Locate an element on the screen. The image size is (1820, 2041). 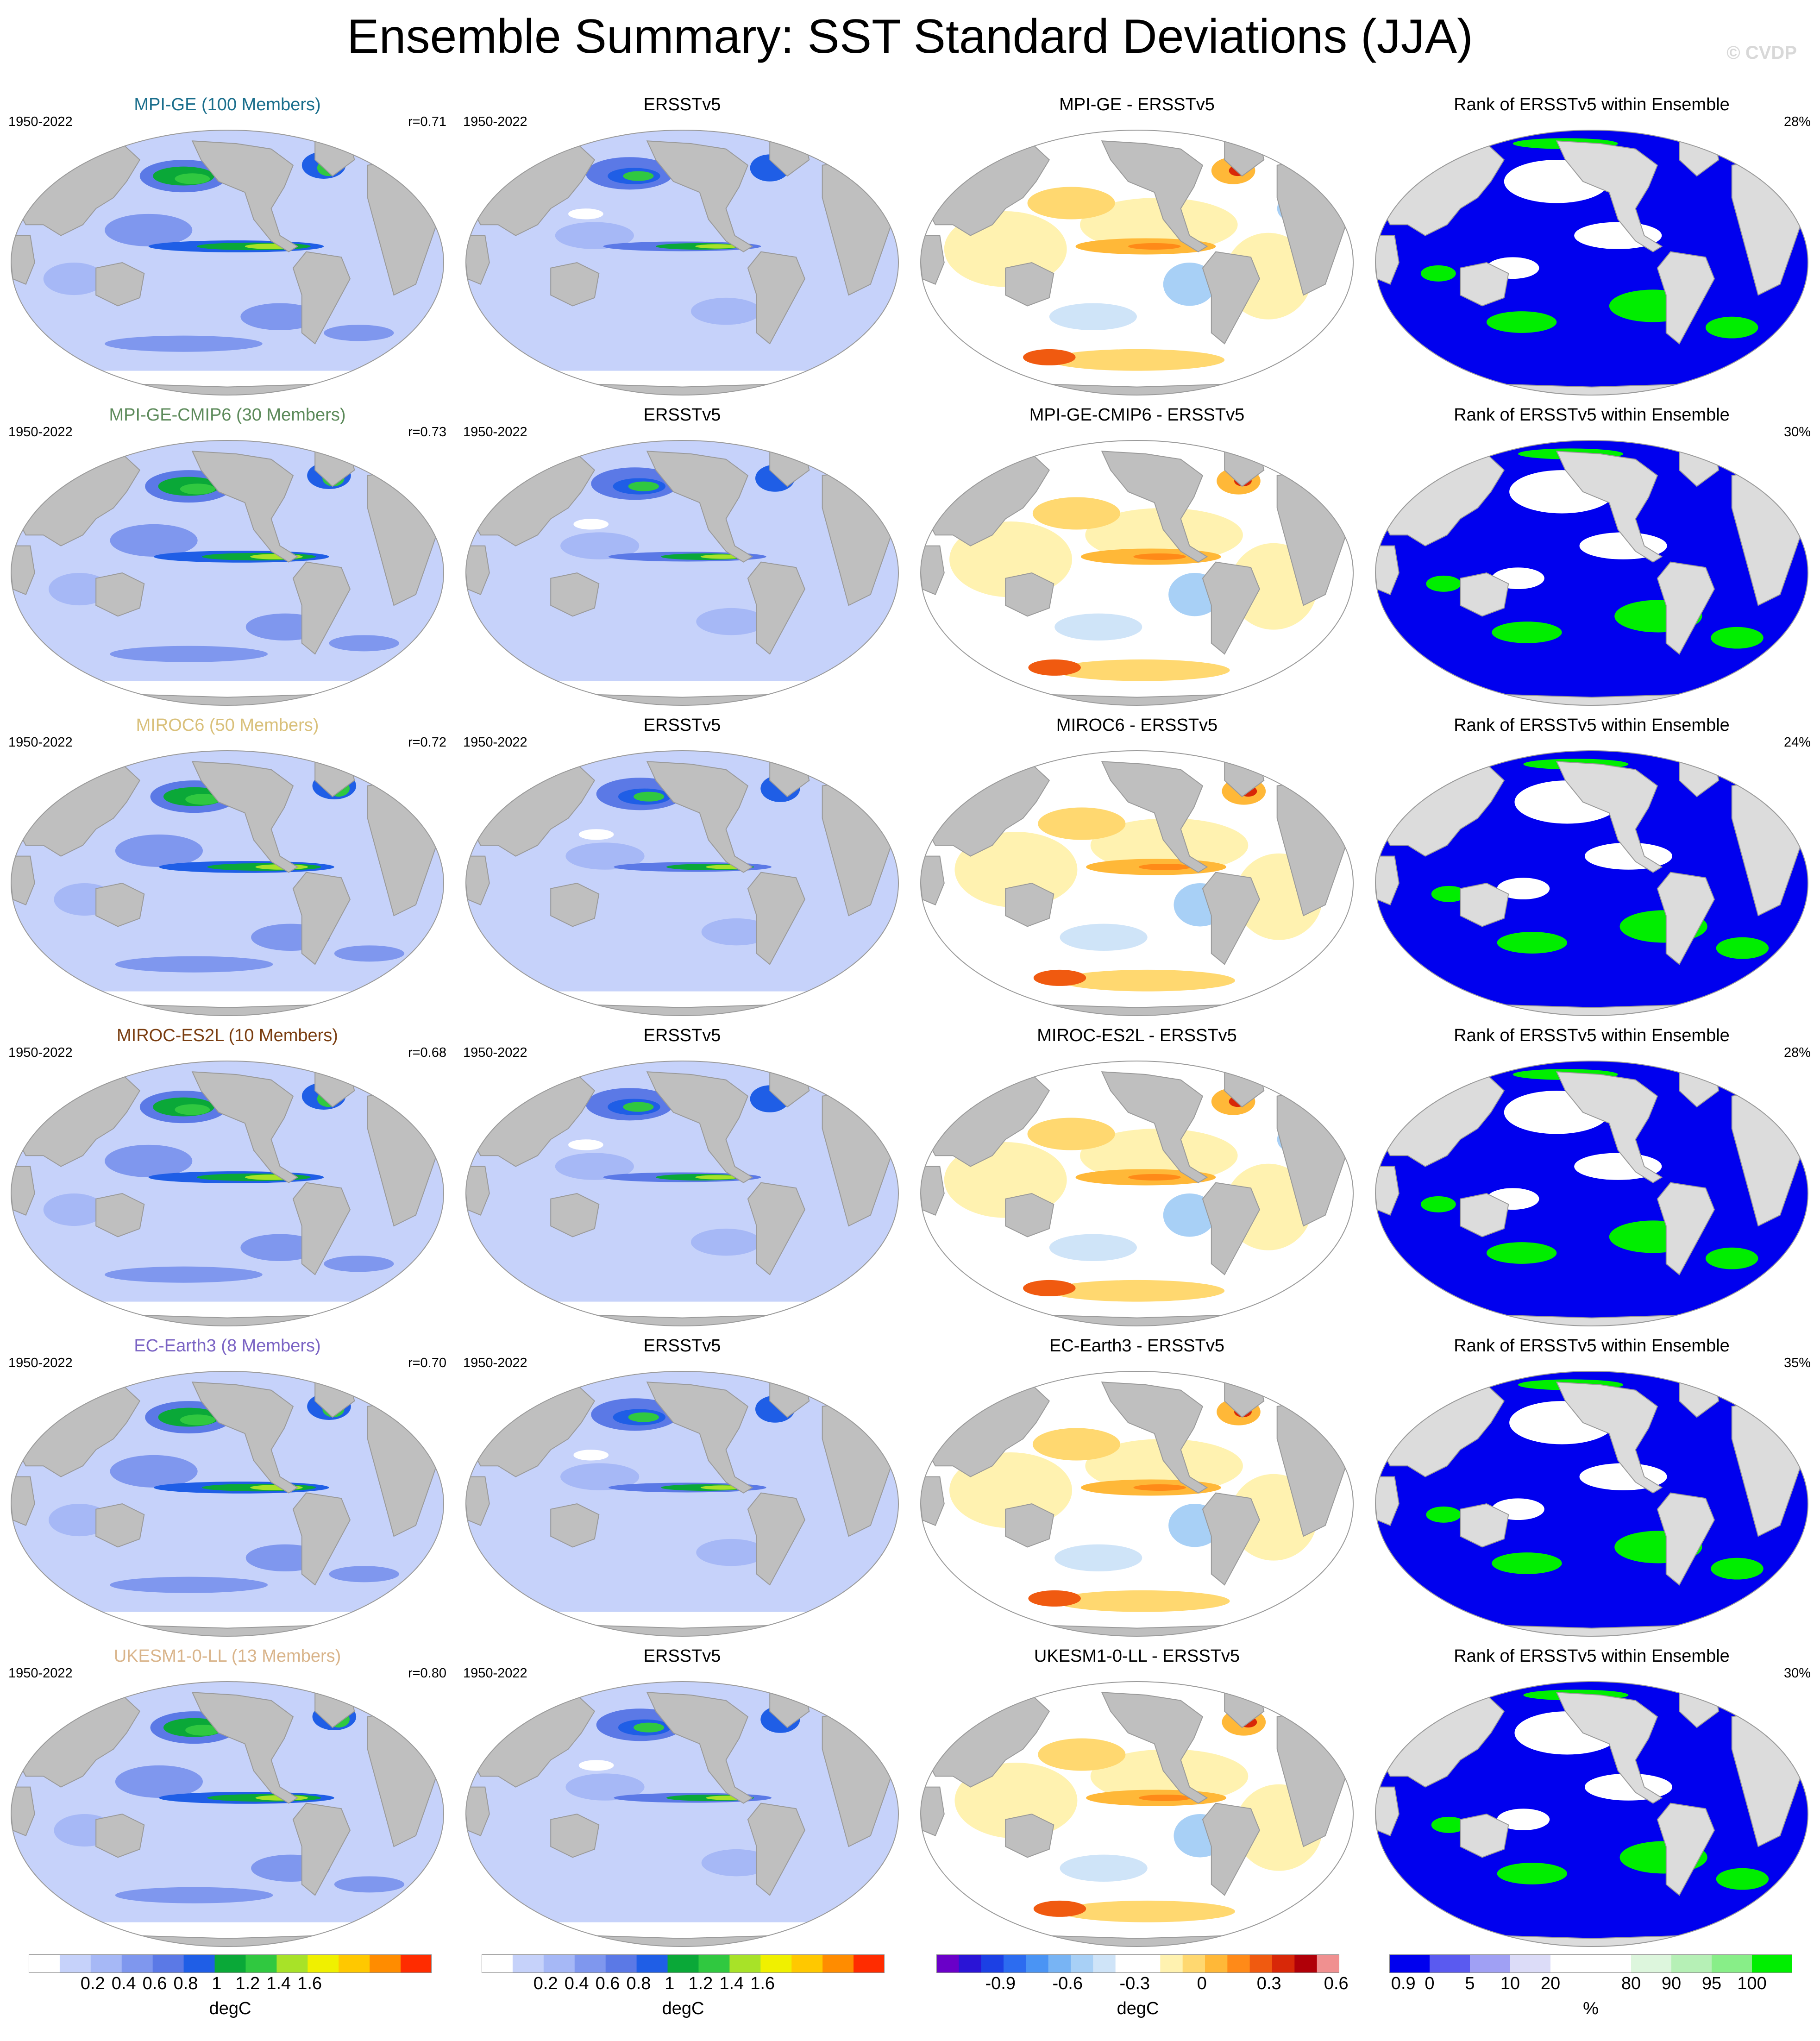
panel-title: MIROC6 - ERSSTv5 is located at coordinates (1137, 725).